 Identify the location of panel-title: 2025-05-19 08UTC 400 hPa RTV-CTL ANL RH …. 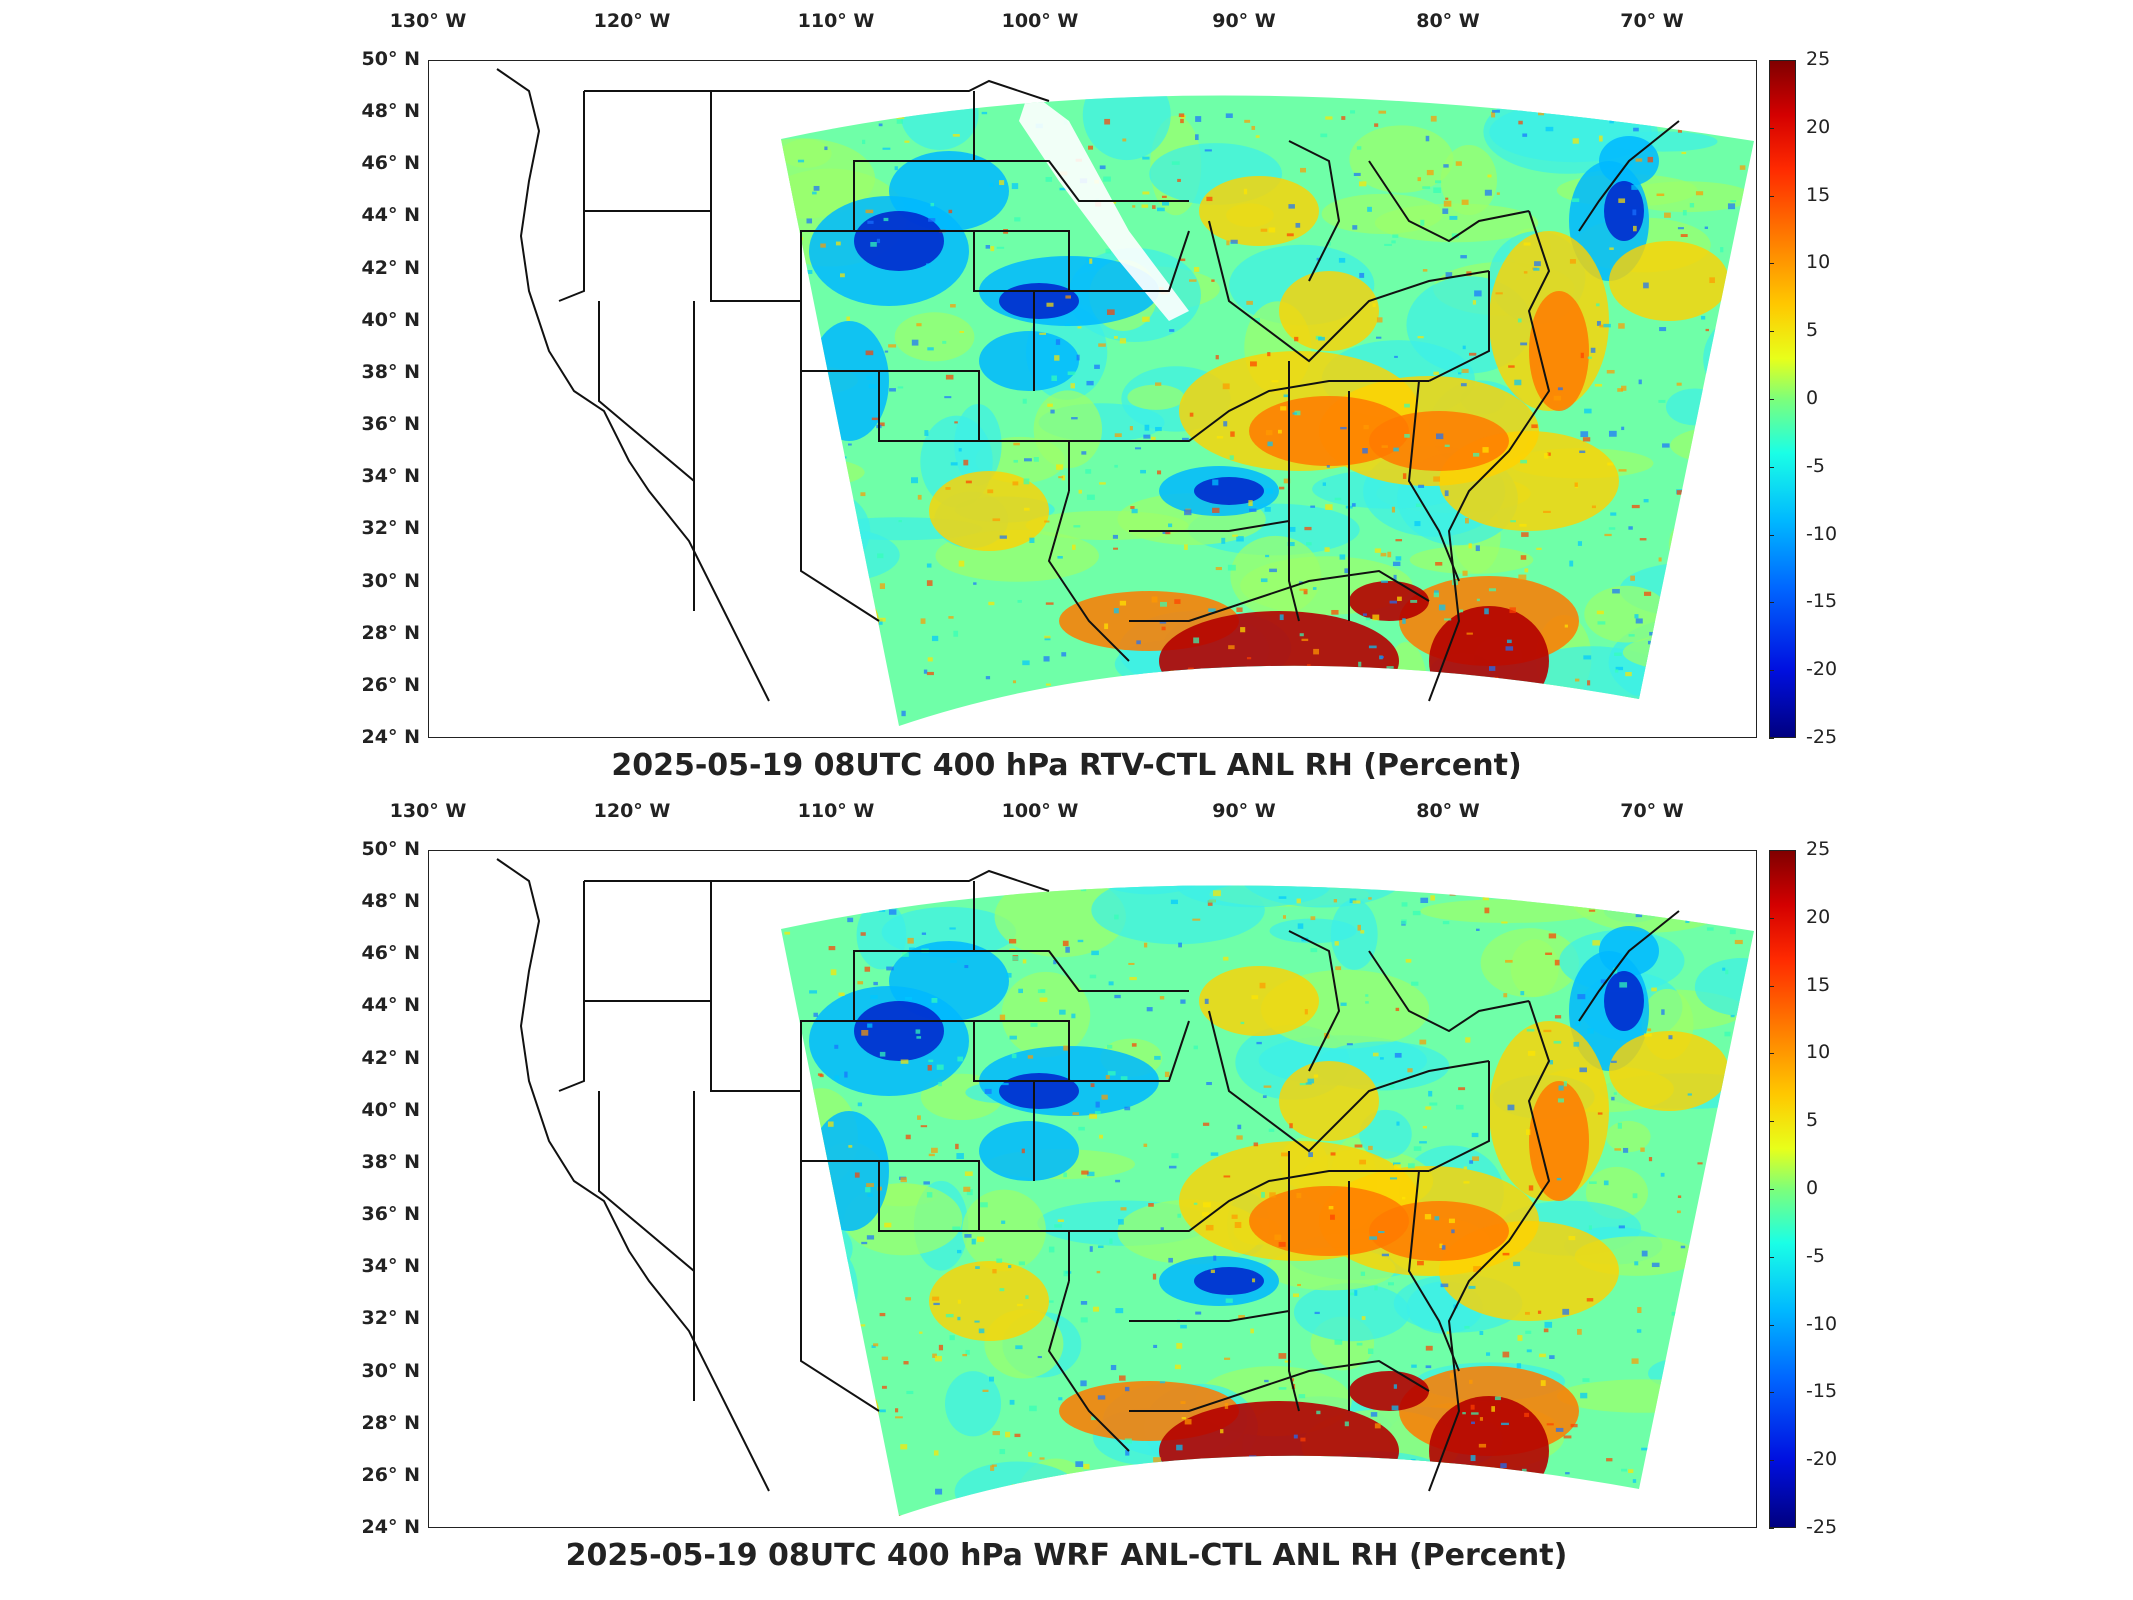
(1066, 765).